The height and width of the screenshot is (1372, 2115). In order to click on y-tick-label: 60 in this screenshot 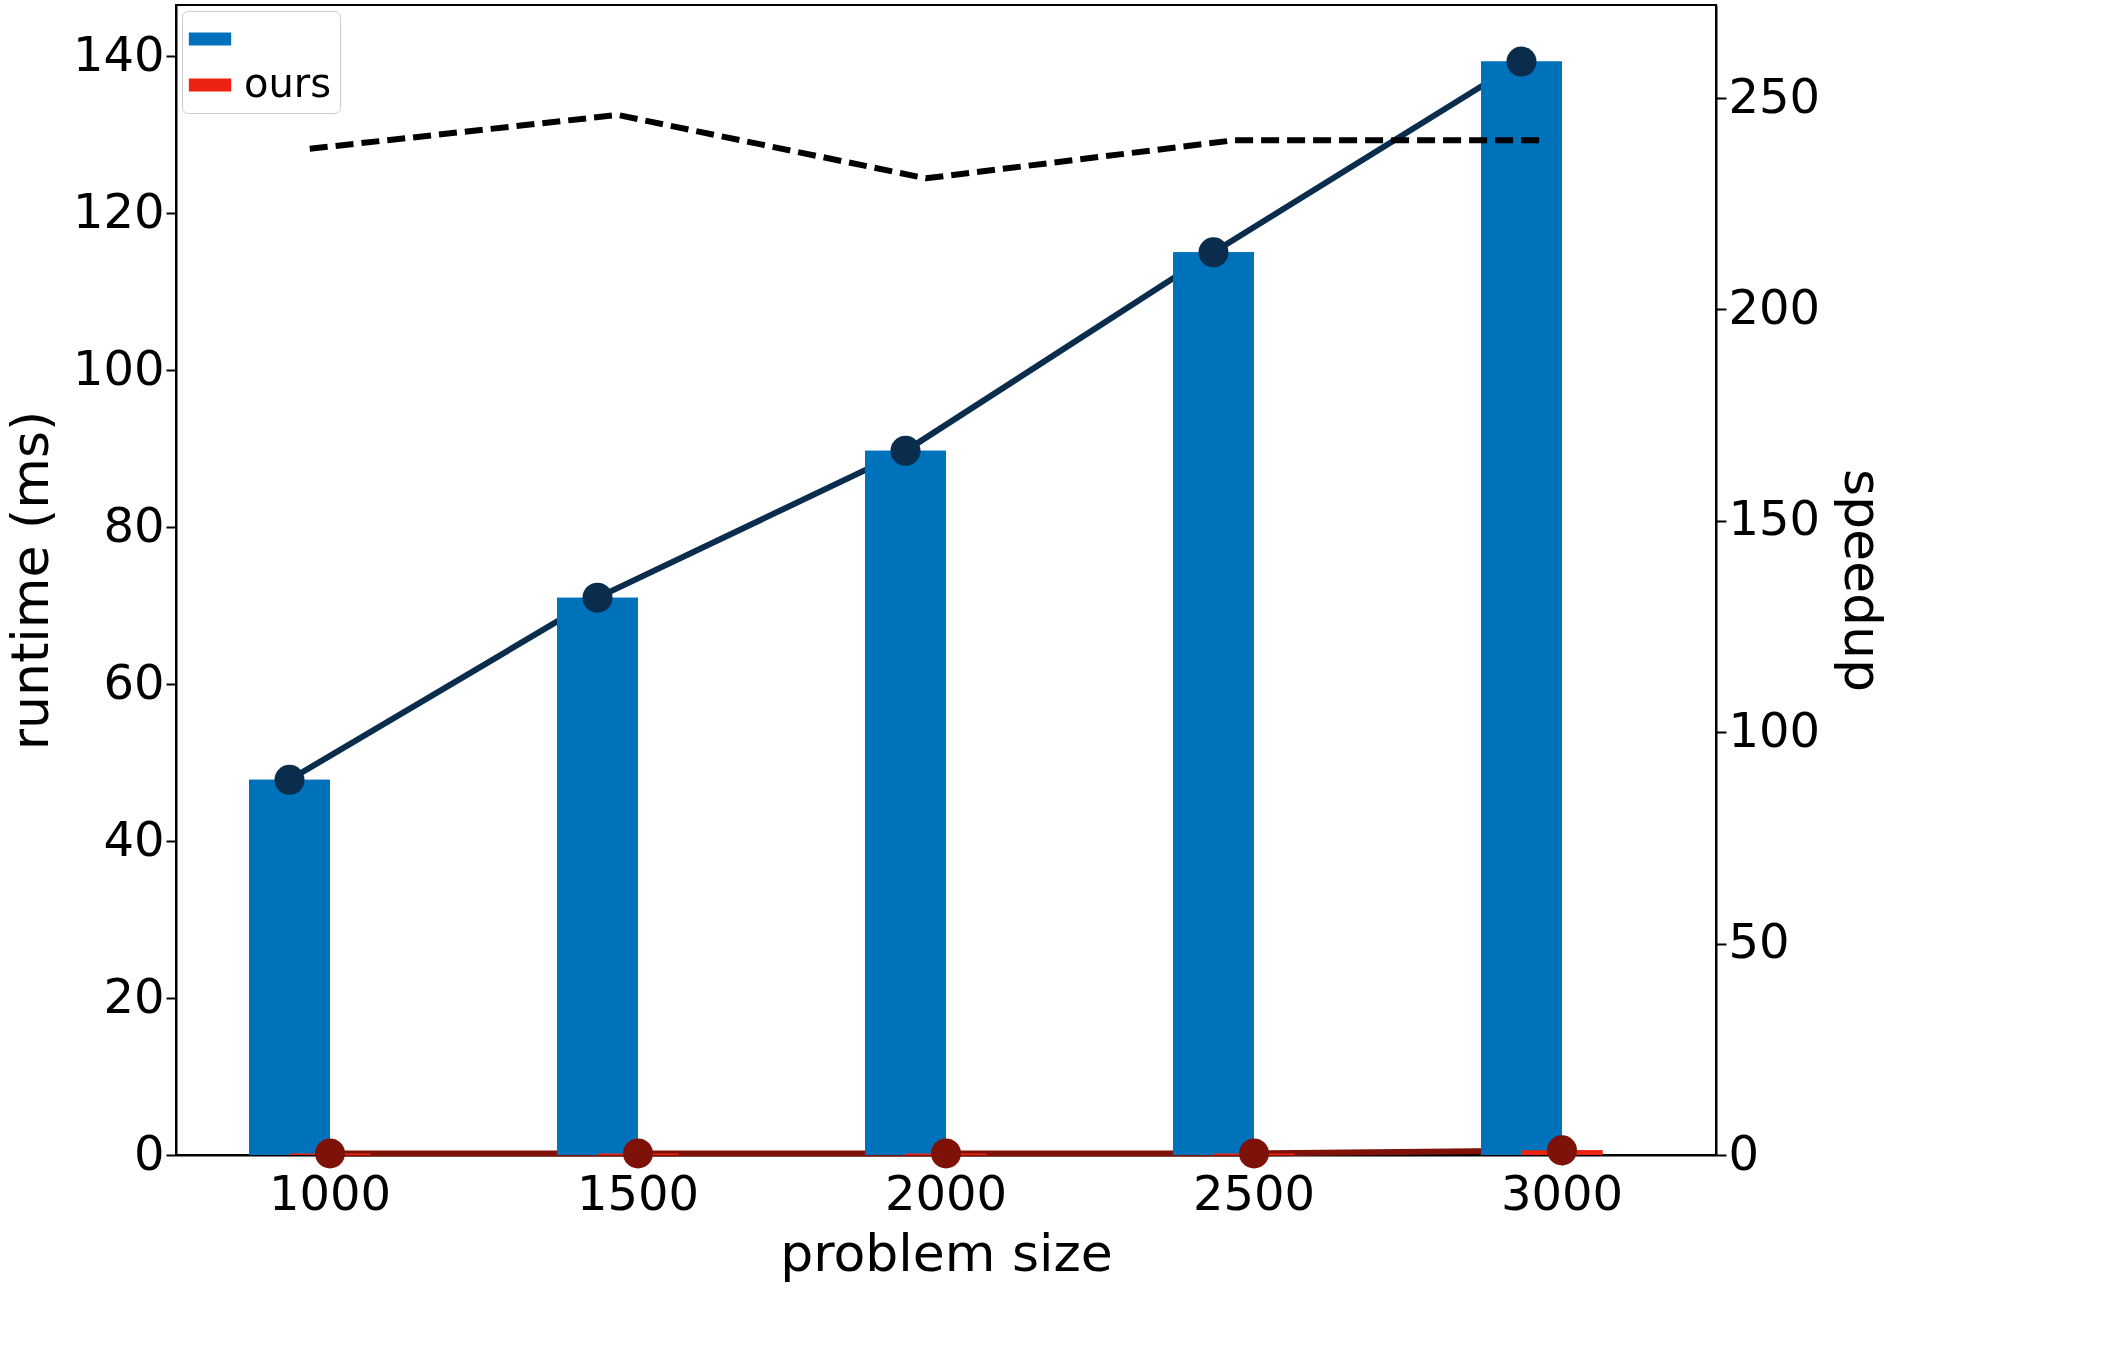, I will do `click(134, 681)`.